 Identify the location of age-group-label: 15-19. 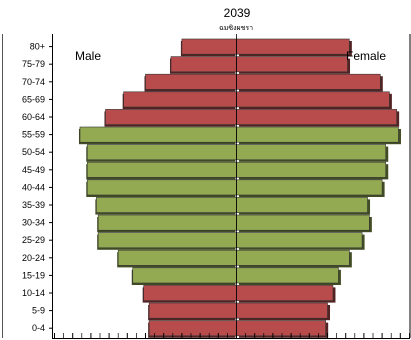
(33, 275).